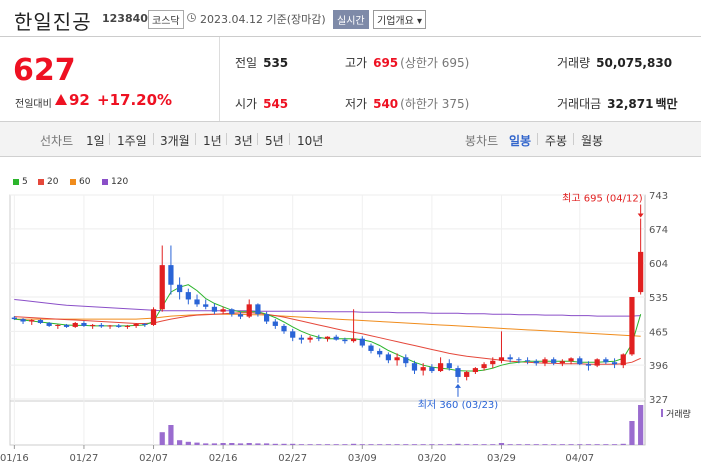 The width and height of the screenshot is (701, 468). I want to click on x-tick-label: 02/27, so click(292, 458).